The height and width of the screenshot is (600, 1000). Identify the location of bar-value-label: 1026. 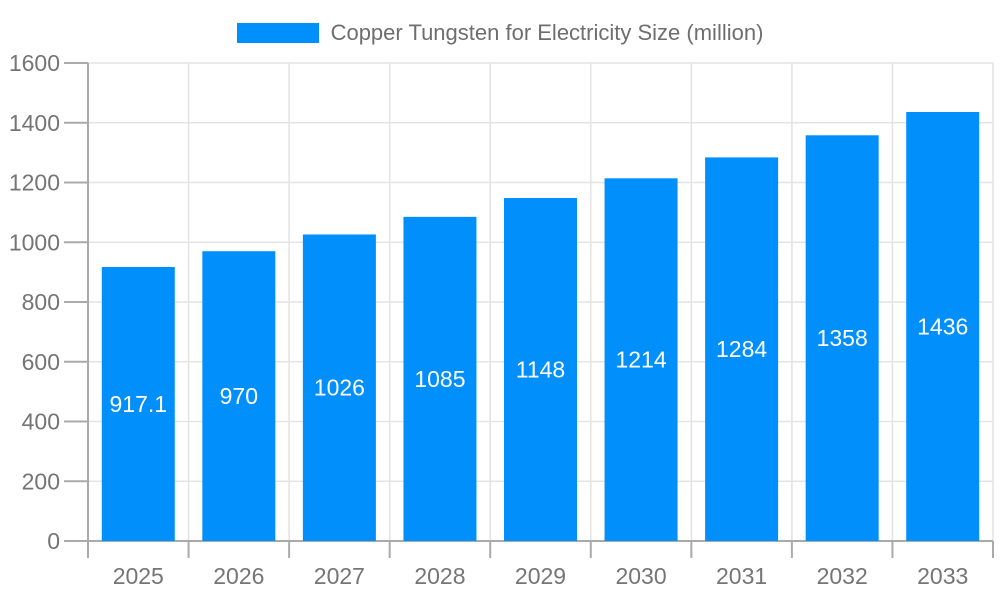
(339, 388).